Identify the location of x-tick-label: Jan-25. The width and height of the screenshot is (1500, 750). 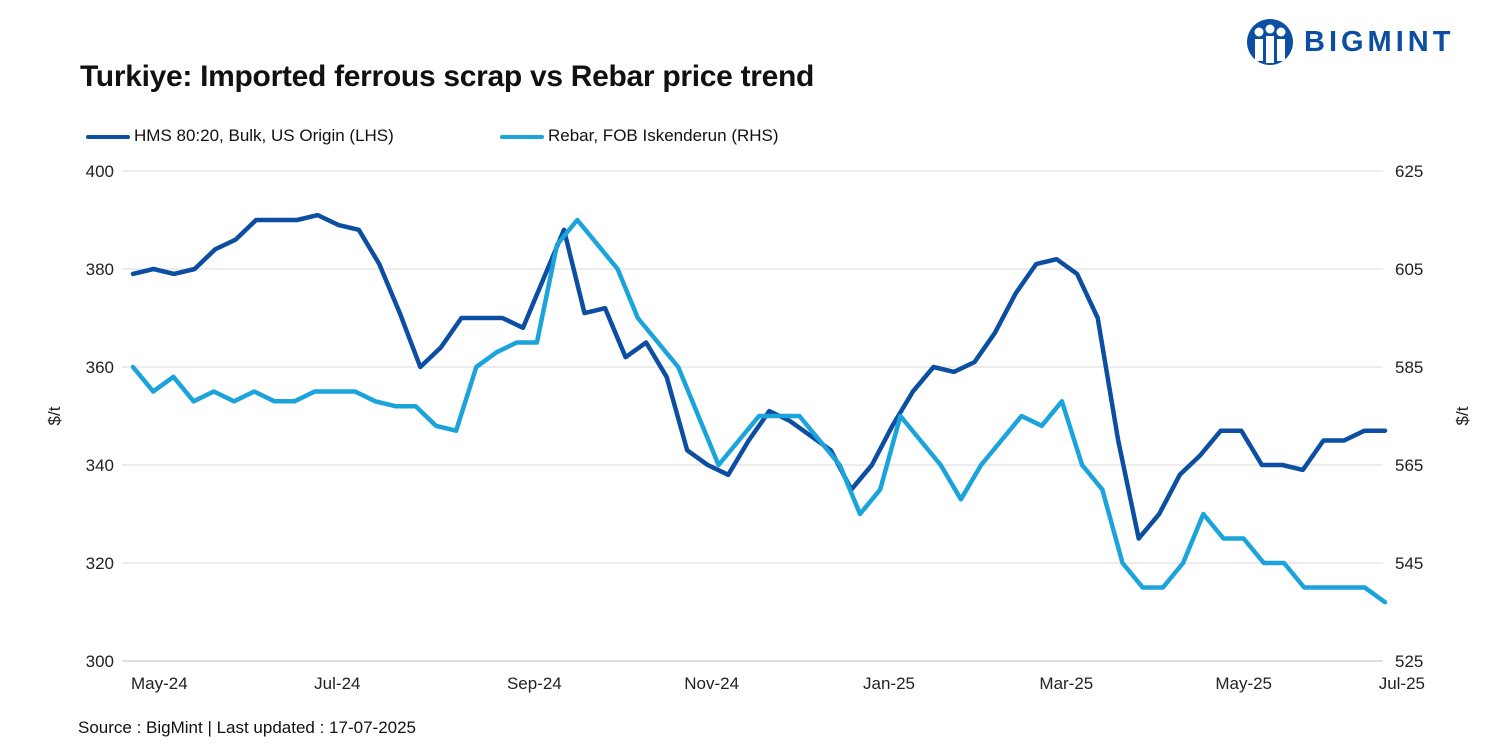
(889, 683).